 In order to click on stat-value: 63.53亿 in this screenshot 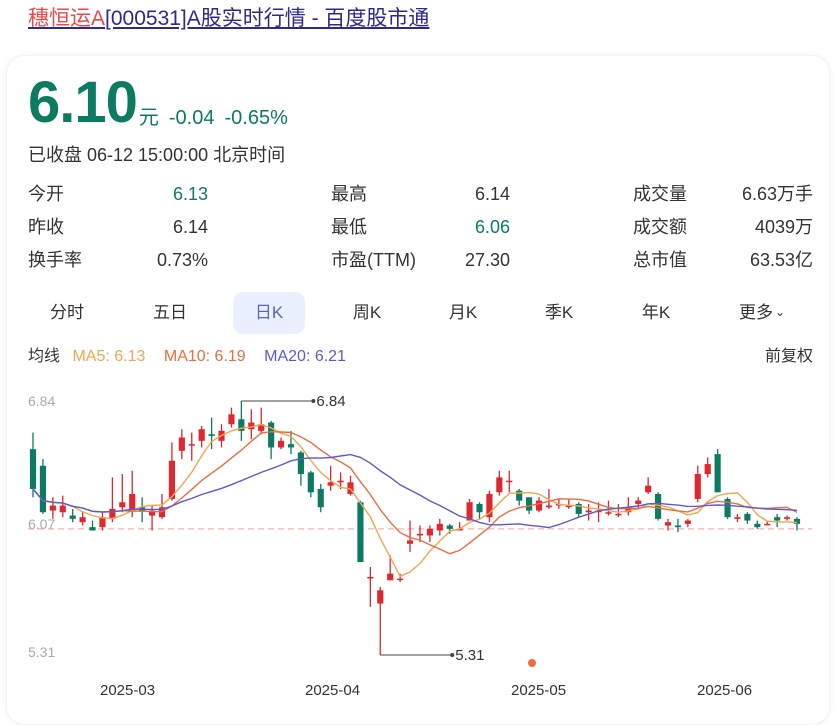, I will do `click(781, 260)`.